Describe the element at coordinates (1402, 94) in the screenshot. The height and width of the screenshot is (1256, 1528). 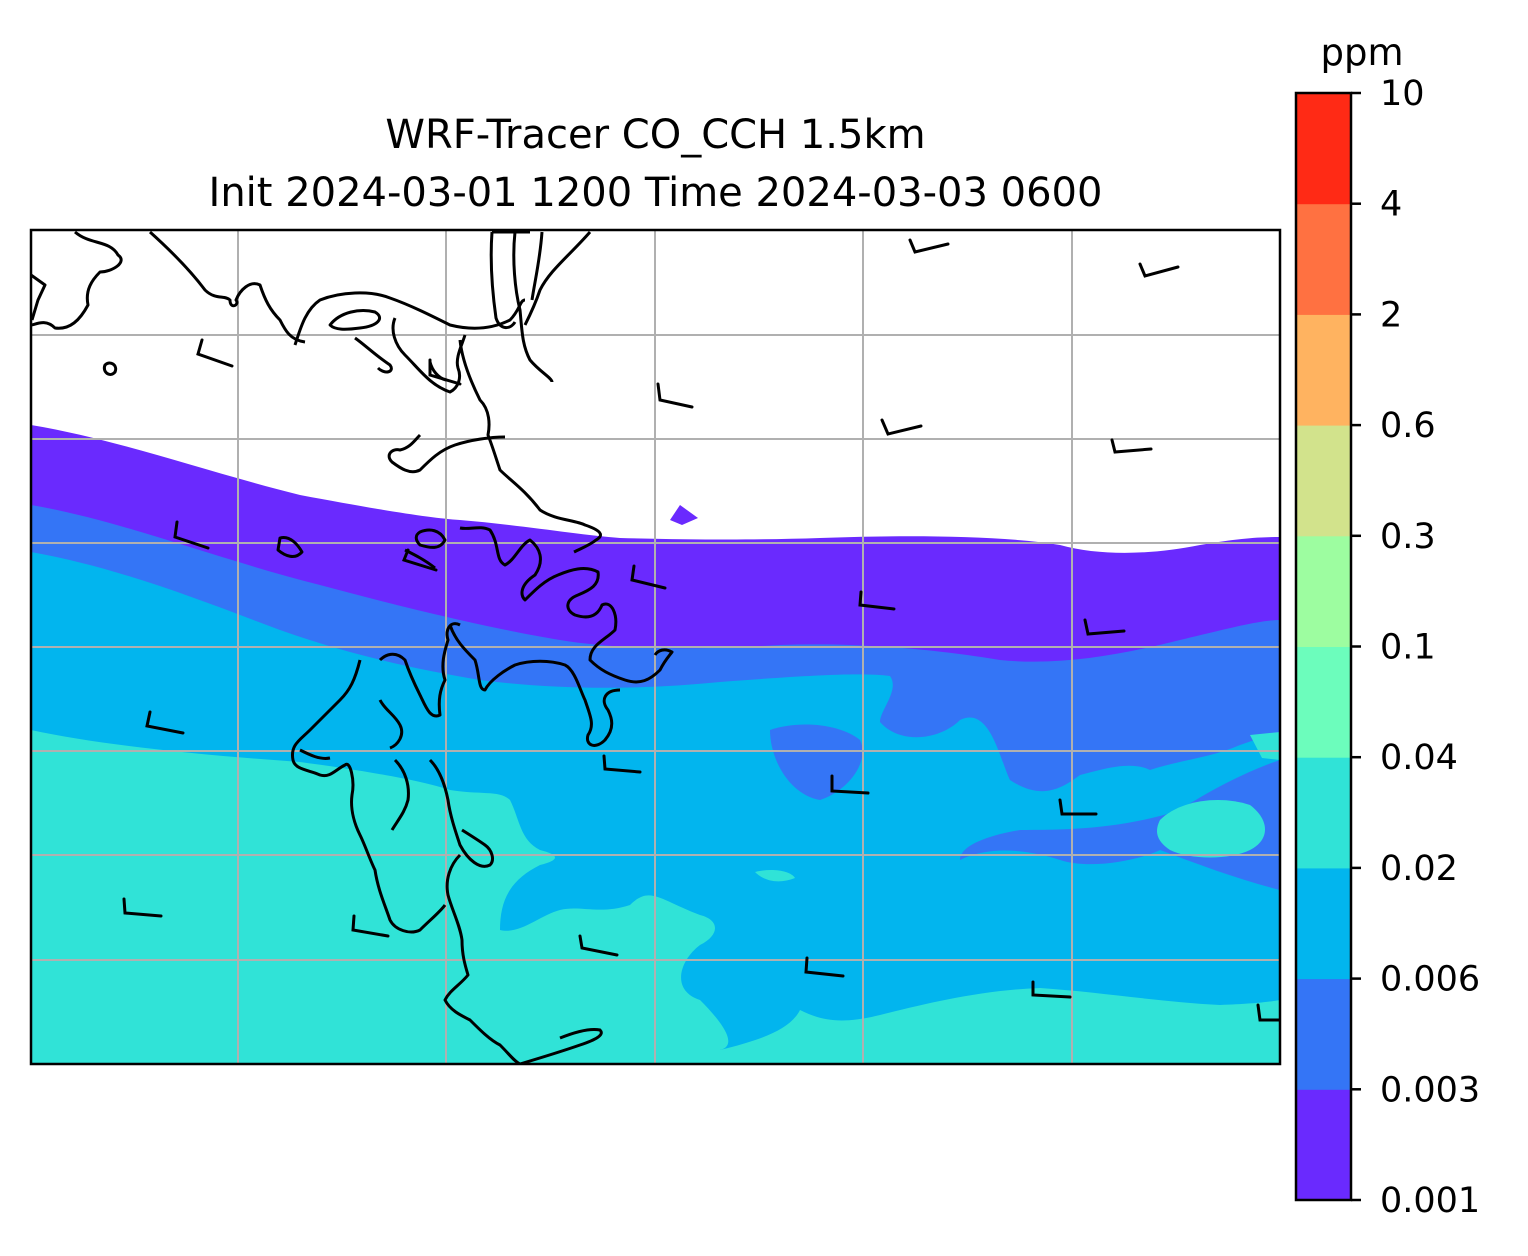
I see `colorbar-tick-label: 10` at that location.